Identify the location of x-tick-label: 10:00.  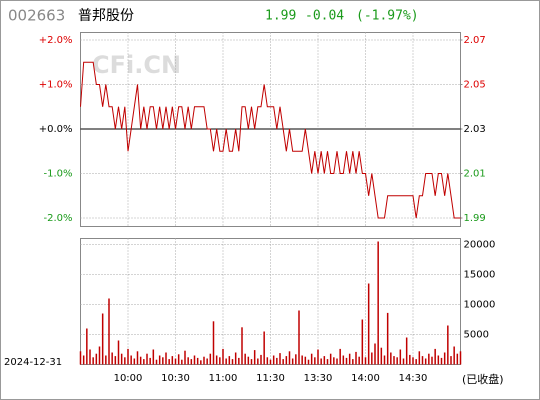
(128, 378).